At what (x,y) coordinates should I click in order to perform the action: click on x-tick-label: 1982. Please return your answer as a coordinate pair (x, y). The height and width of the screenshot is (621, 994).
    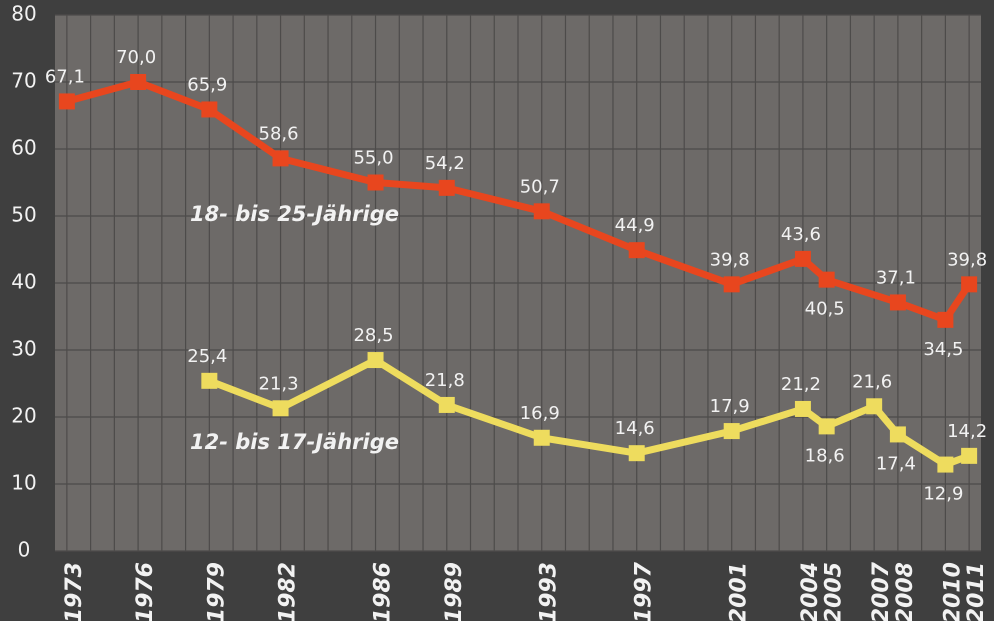
    Looking at the image, I should click on (288, 591).